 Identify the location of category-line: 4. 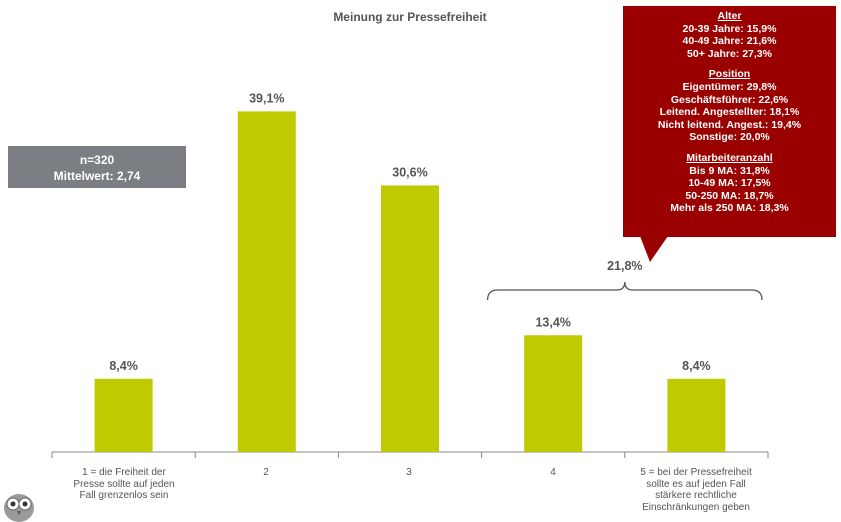
(553, 472).